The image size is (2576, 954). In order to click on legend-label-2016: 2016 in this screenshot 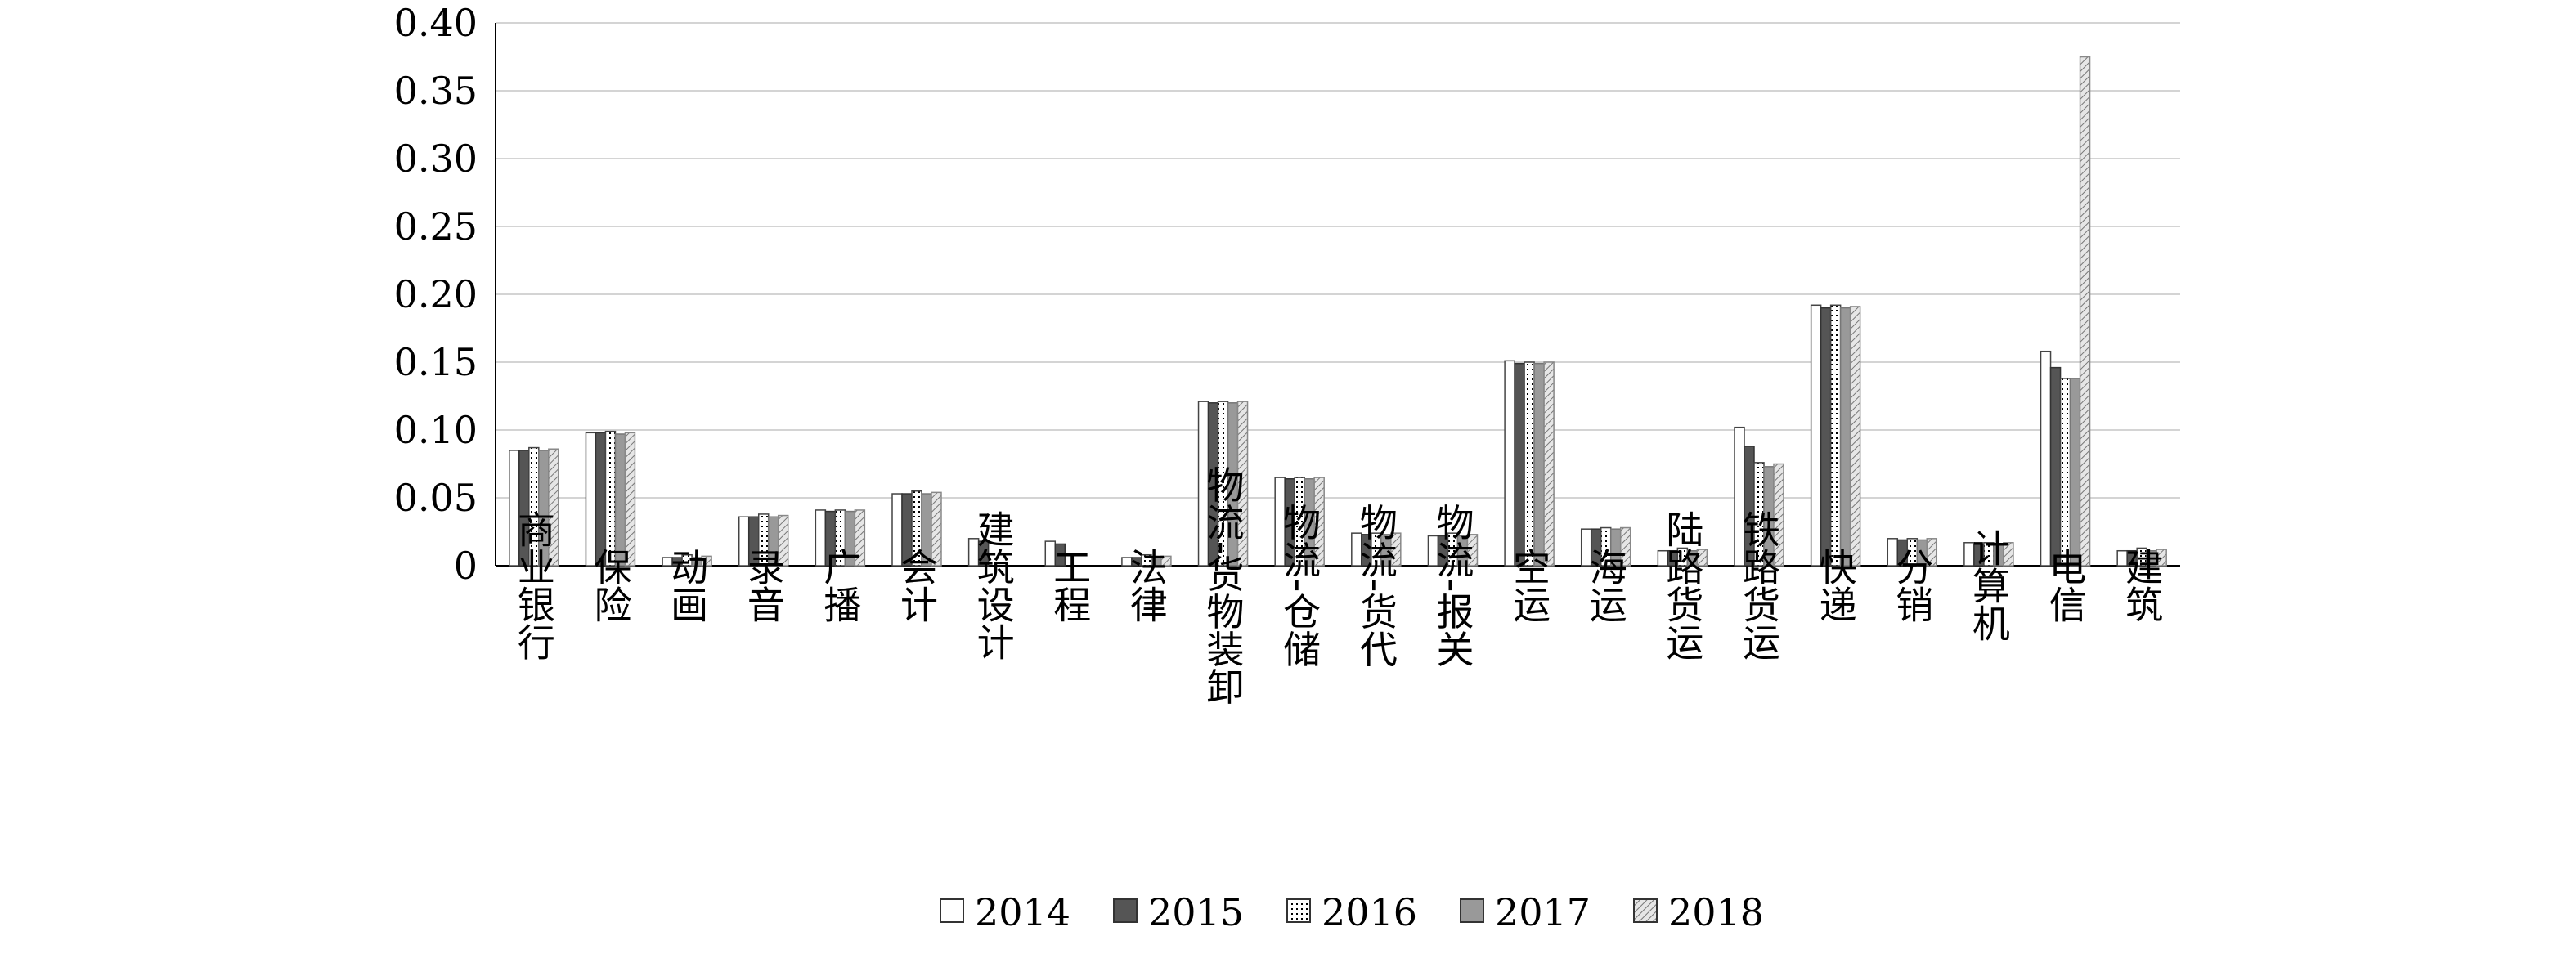, I will do `click(1369, 912)`.